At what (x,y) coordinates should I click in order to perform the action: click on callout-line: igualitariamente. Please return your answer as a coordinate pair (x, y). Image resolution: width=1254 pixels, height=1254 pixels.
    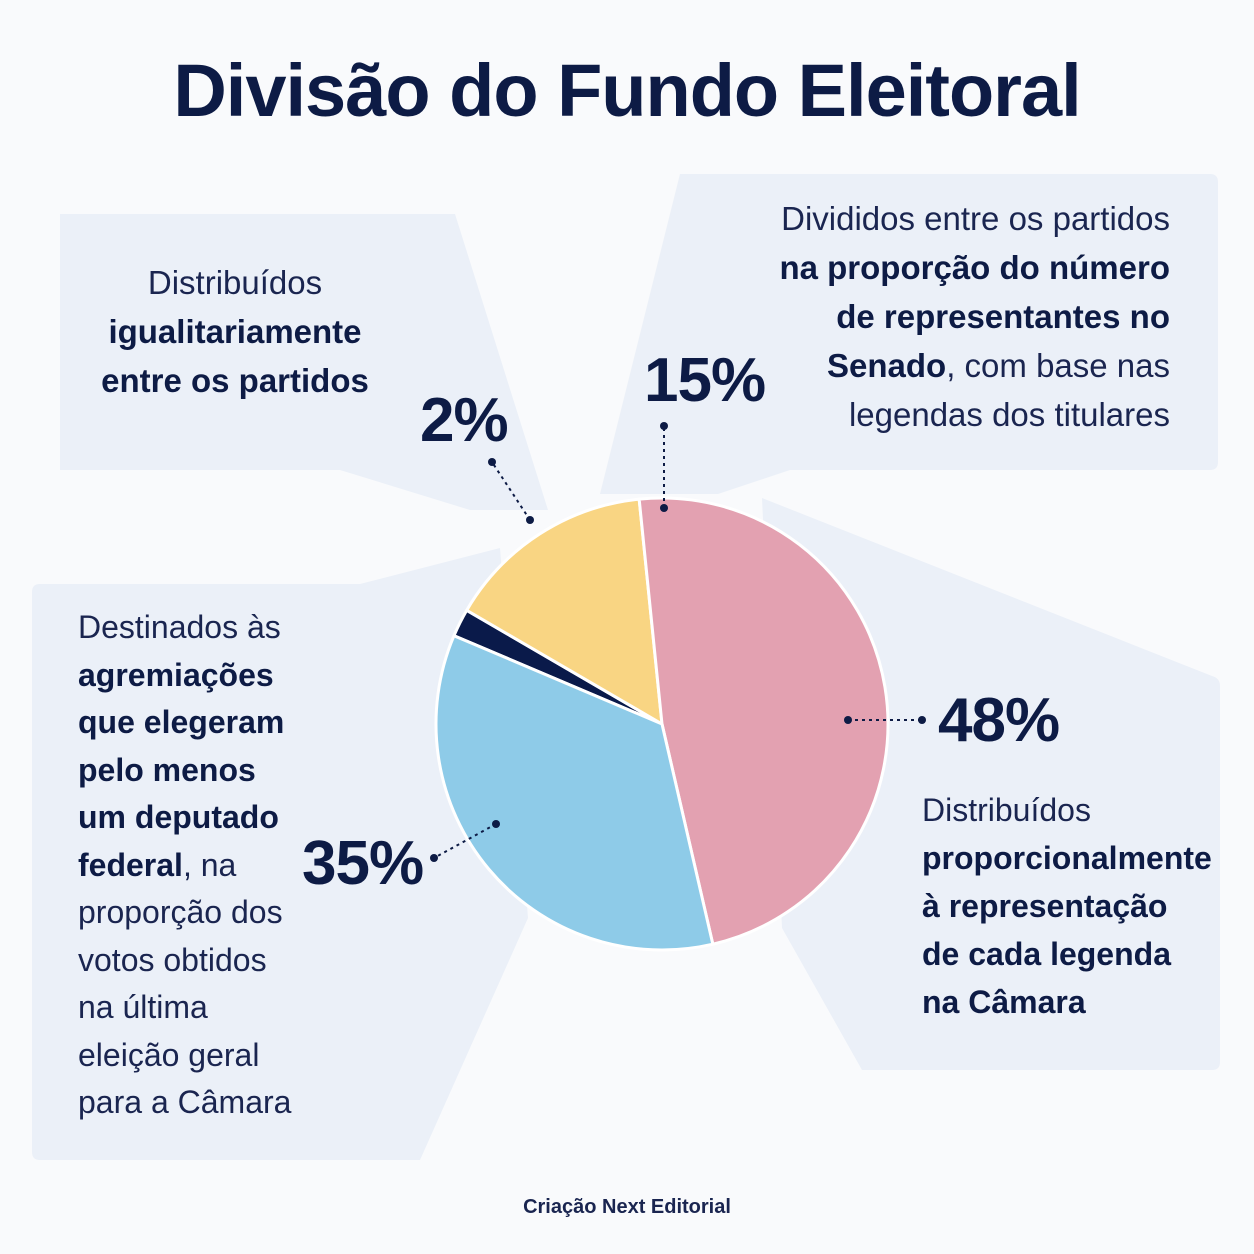
    Looking at the image, I should click on (235, 331).